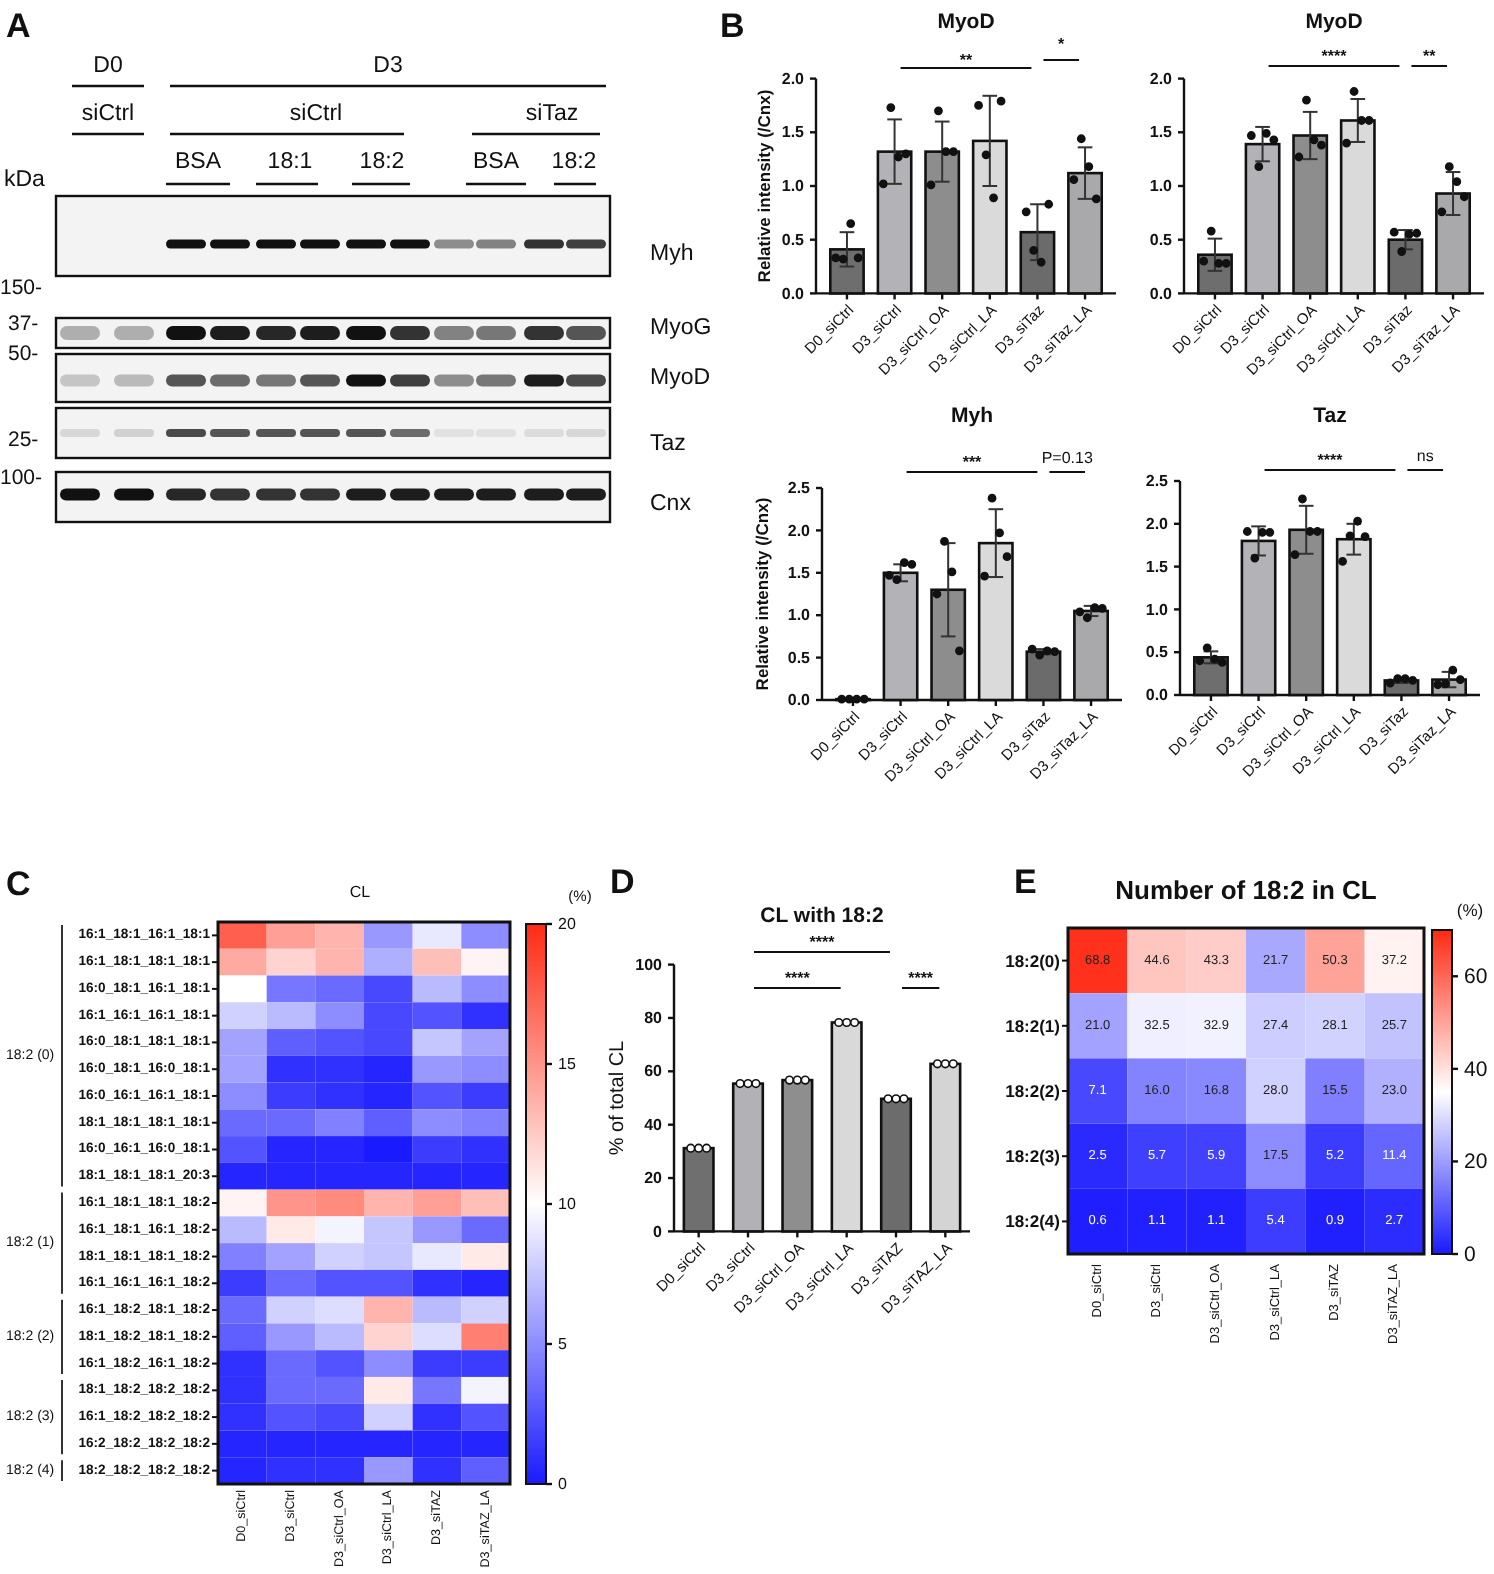 The width and height of the screenshot is (1494, 1574). I want to click on text: 18:1, so click(290, 162).